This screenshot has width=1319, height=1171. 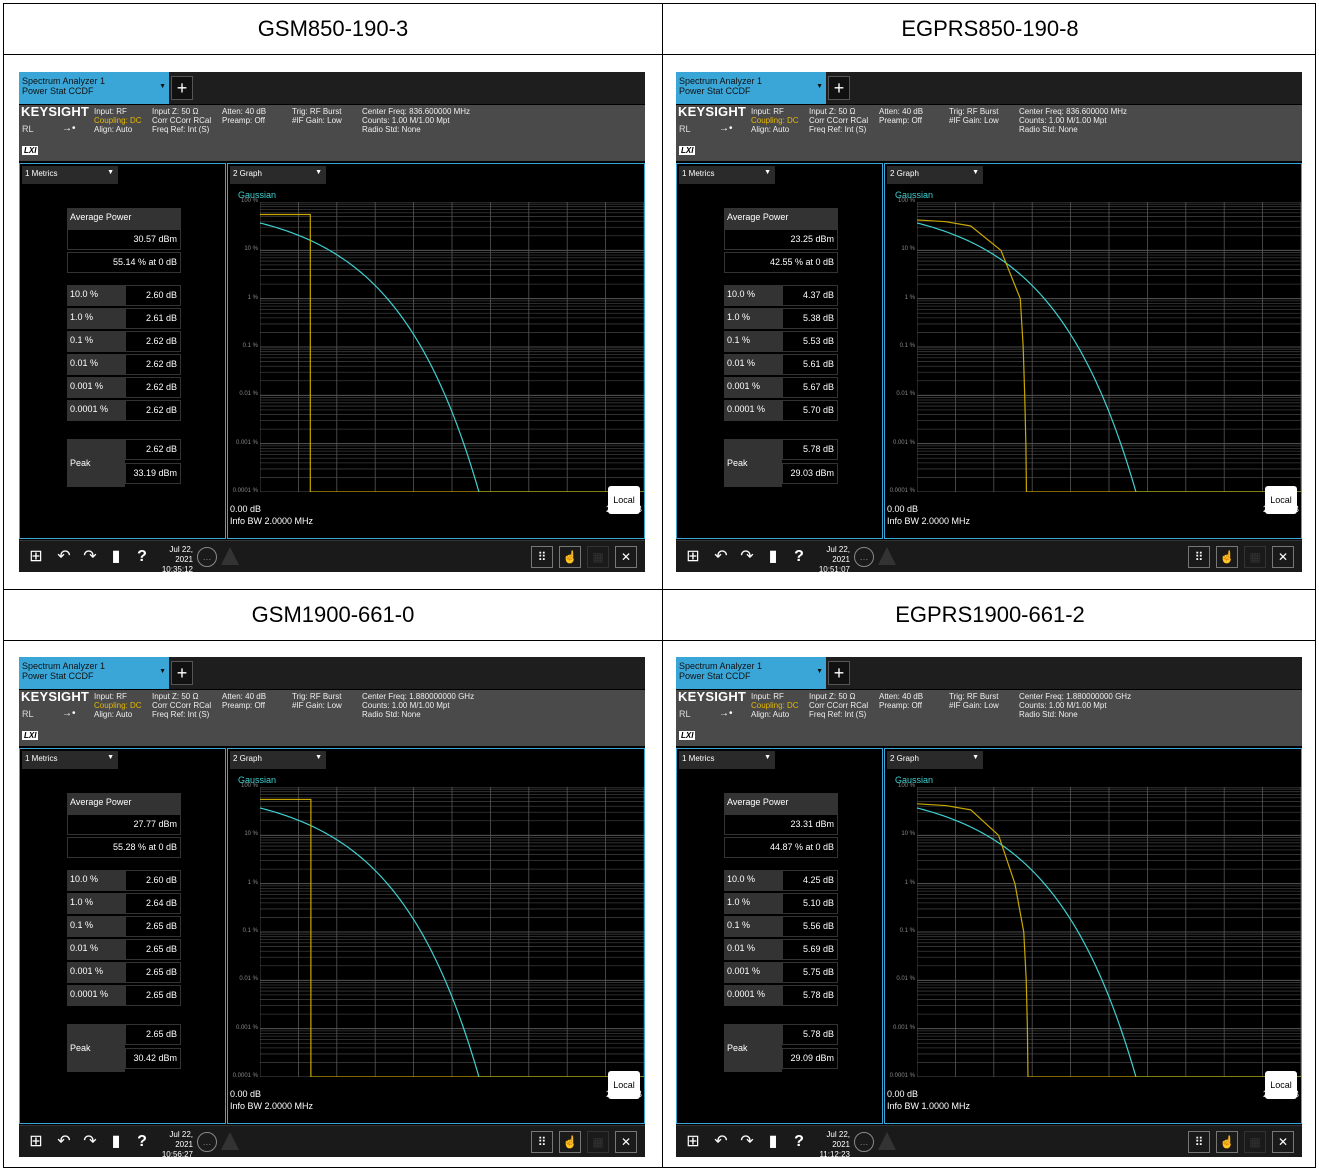 What do you see at coordinates (1048, 129) in the screenshot?
I see `radio-std-label: Radio Std: None` at bounding box center [1048, 129].